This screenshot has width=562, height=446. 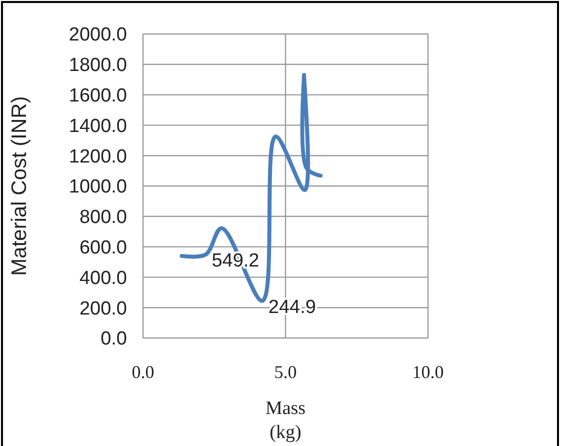 What do you see at coordinates (285, 372) in the screenshot?
I see `x-tick-label: 5.0` at bounding box center [285, 372].